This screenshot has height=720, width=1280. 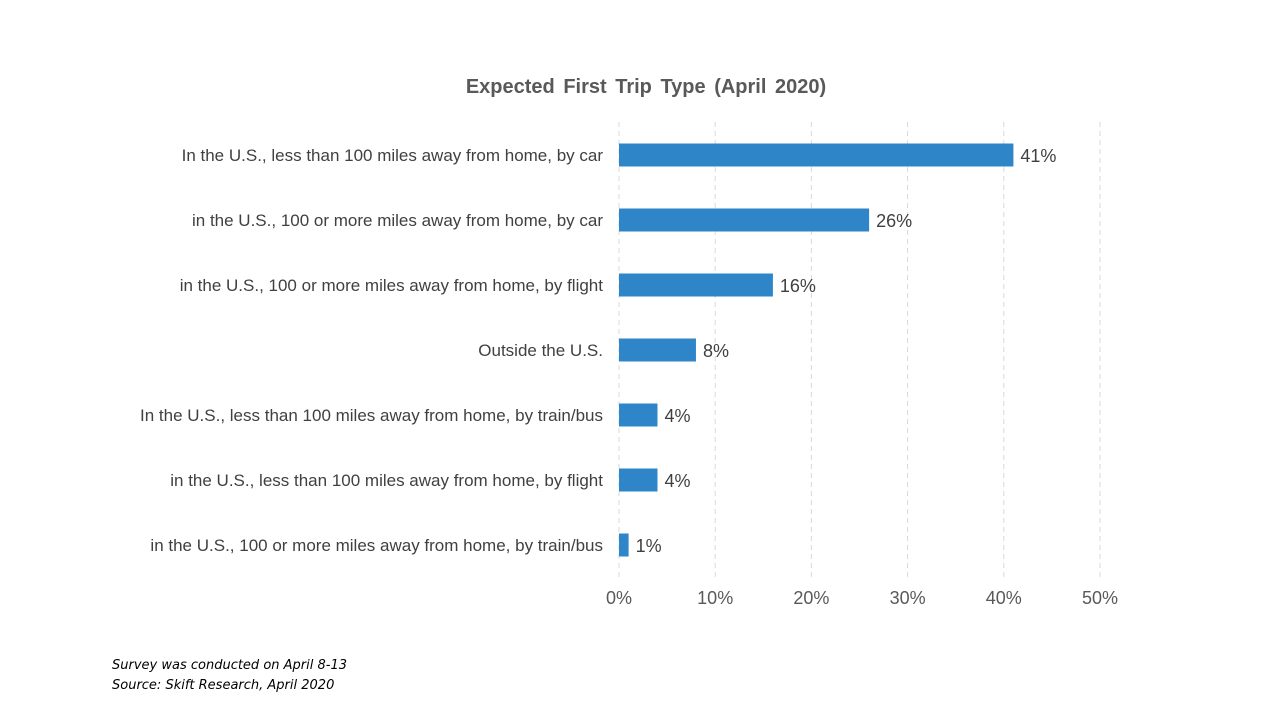 I want to click on data-label: 1%, so click(x=649, y=546).